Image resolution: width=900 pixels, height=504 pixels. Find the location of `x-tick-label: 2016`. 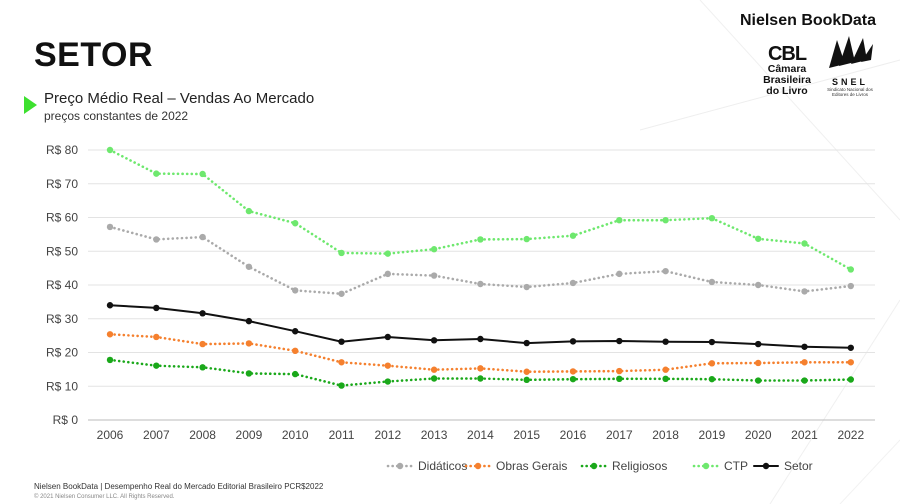

x-tick-label: 2016 is located at coordinates (573, 435).